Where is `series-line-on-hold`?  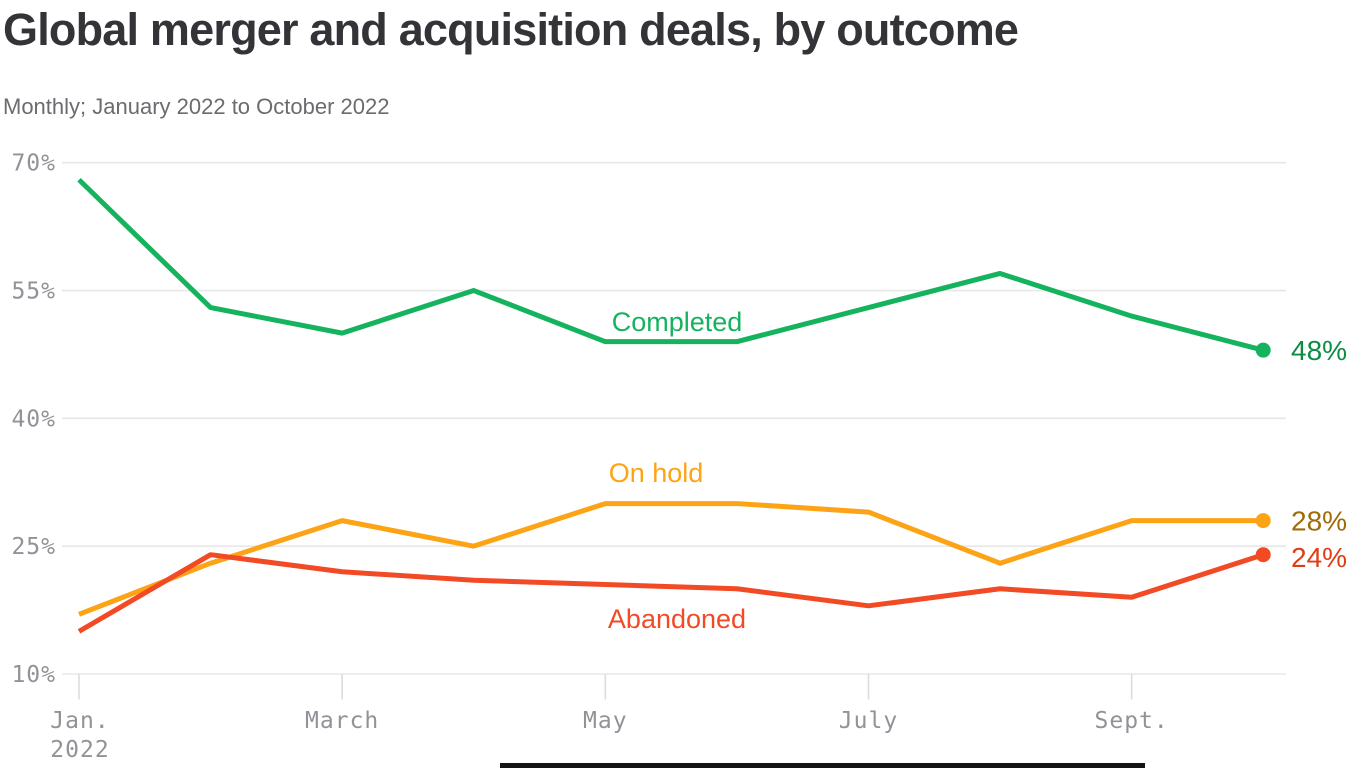
series-line-on-hold is located at coordinates (671, 559).